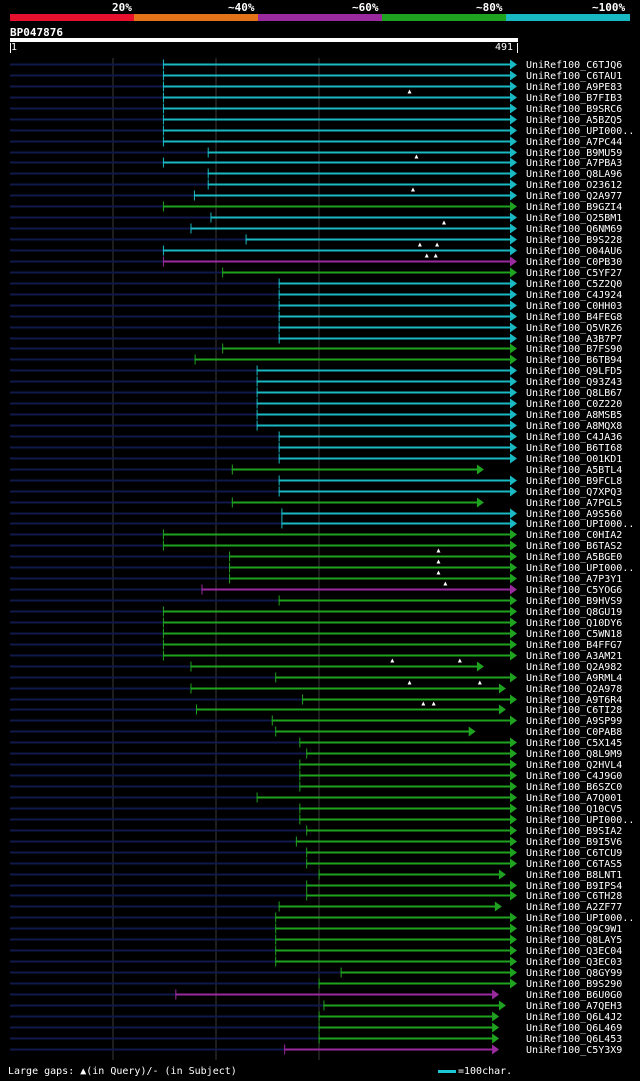 This screenshot has width=640, height=1081. I want to click on hit-label: UniRef100_Q9LFD5, so click(574, 371).